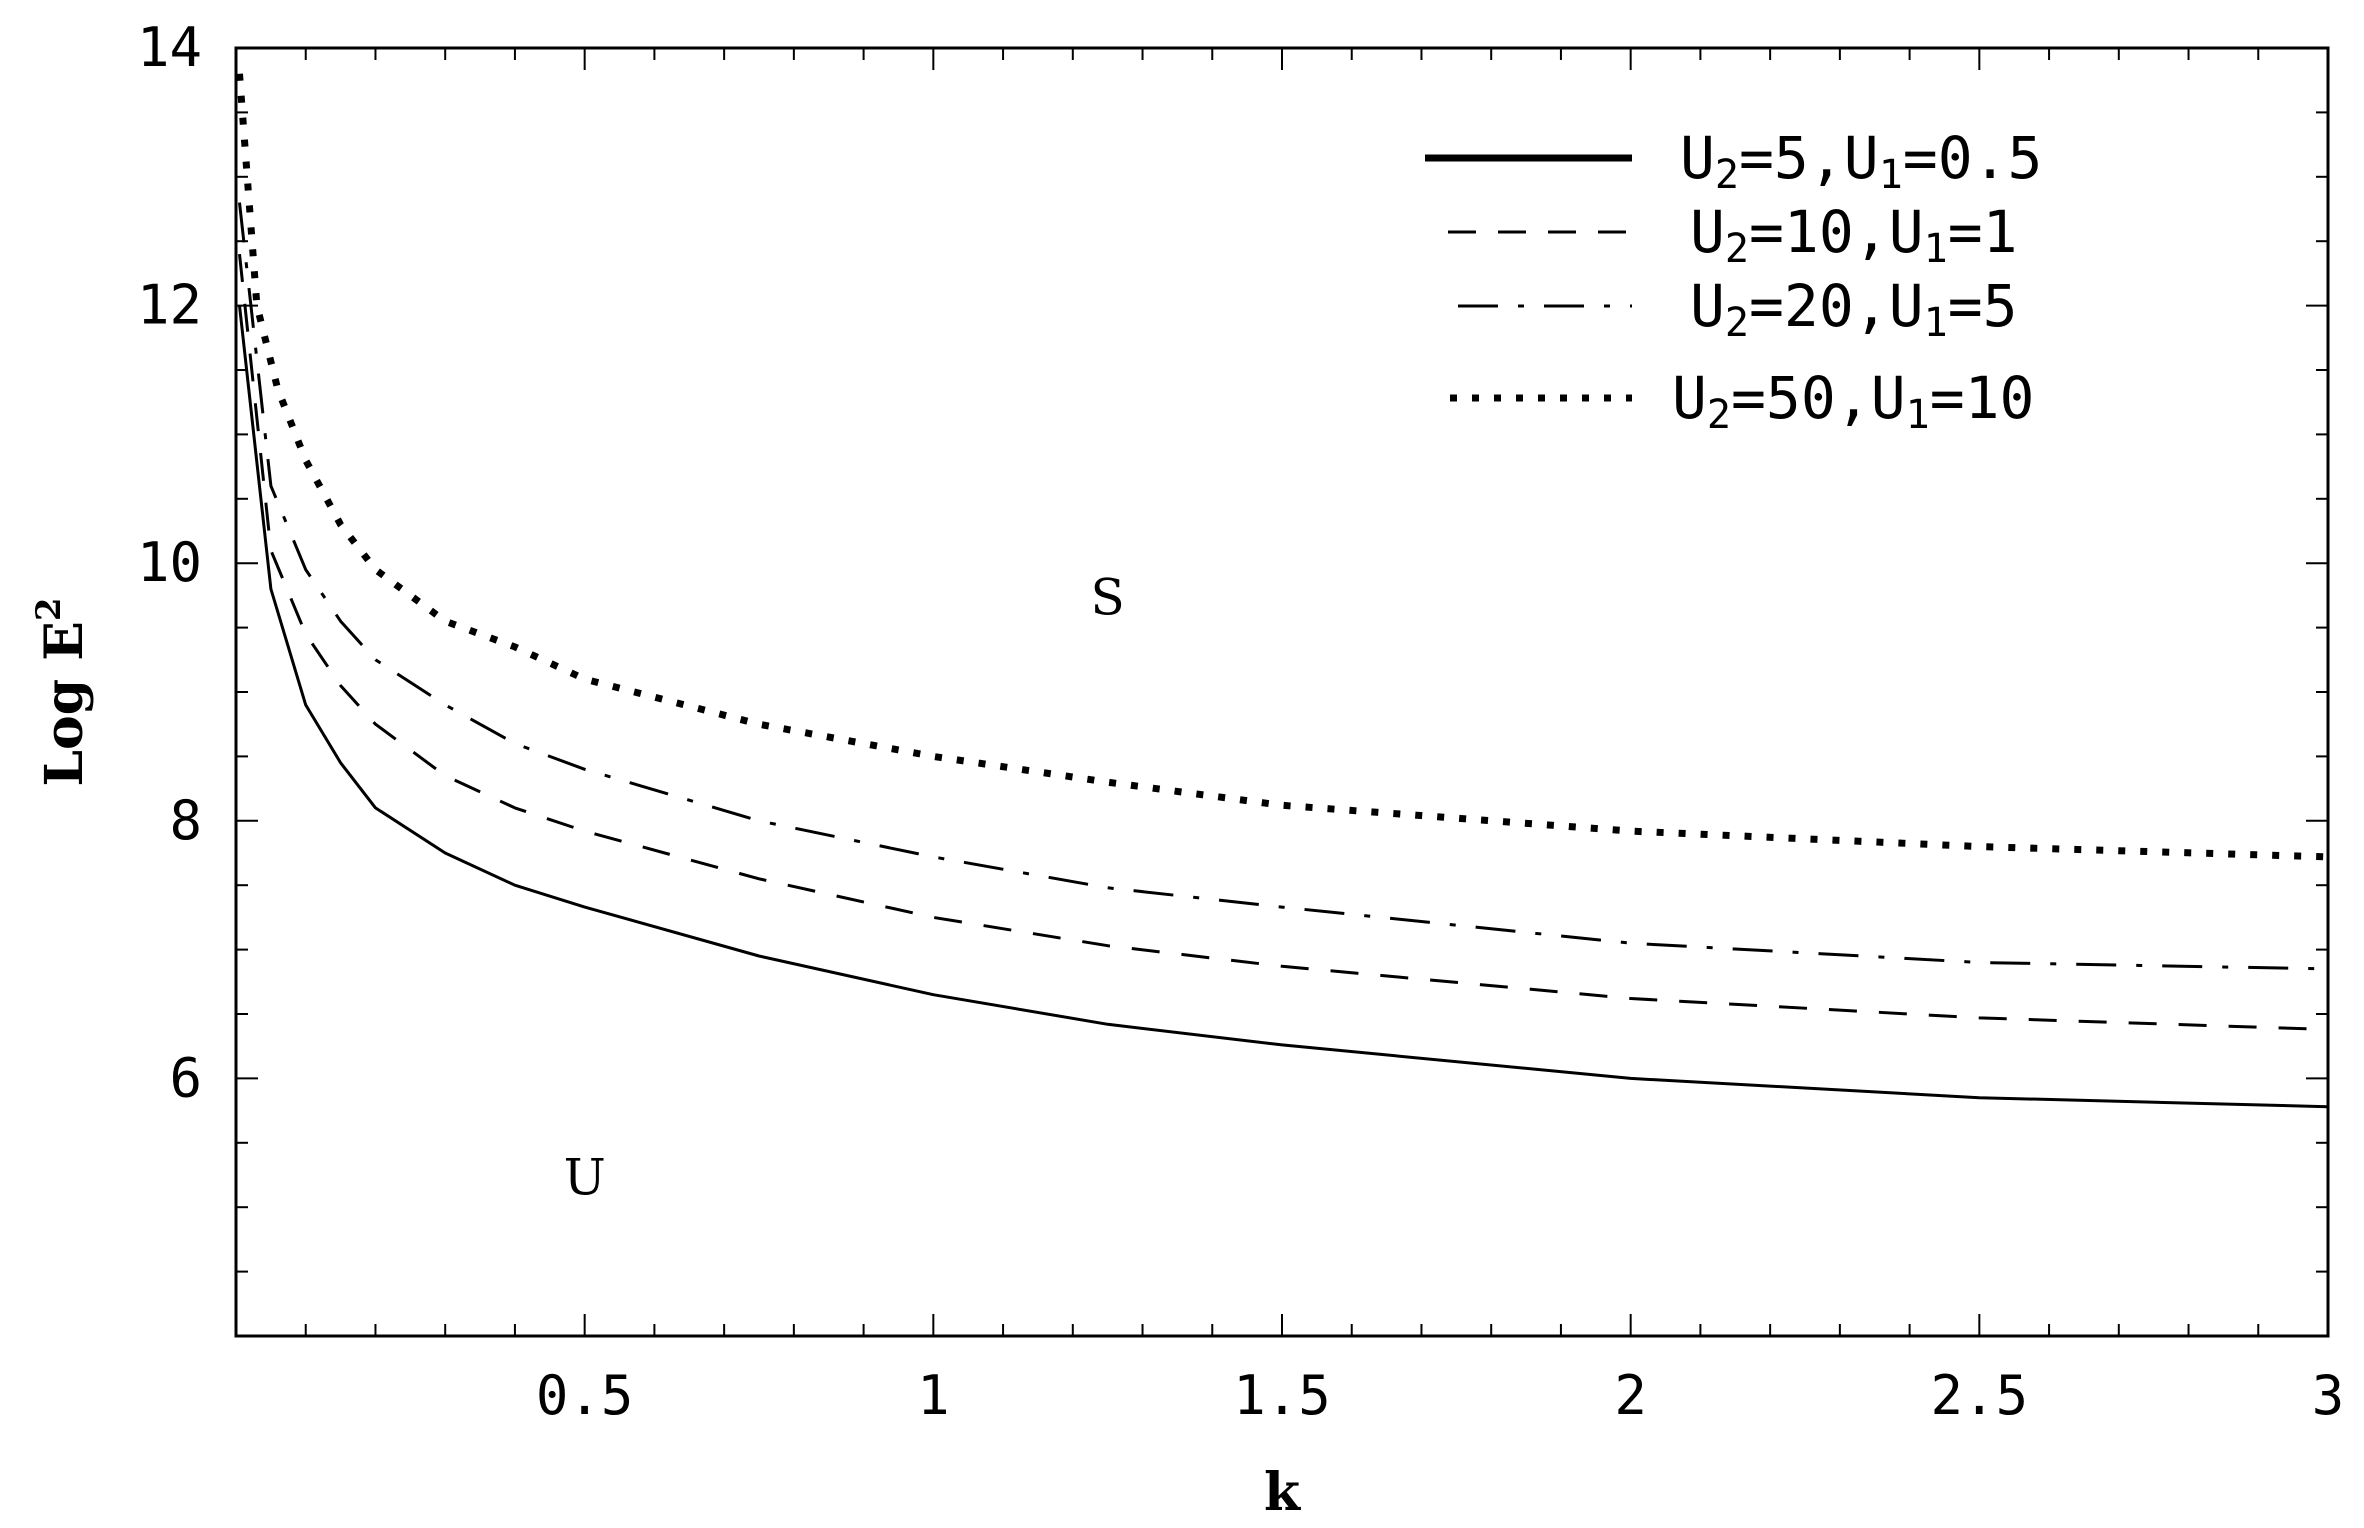 Image resolution: width=2364 pixels, height=1528 pixels. I want to click on y-tick-label: 6, so click(185, 1077).